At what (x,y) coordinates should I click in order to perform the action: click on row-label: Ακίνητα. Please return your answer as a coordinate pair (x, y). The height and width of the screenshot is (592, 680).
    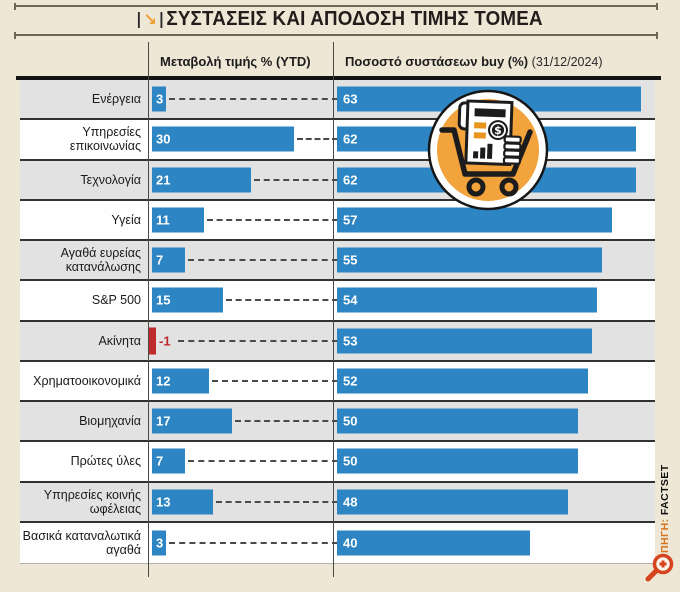
    Looking at the image, I should click on (119, 340).